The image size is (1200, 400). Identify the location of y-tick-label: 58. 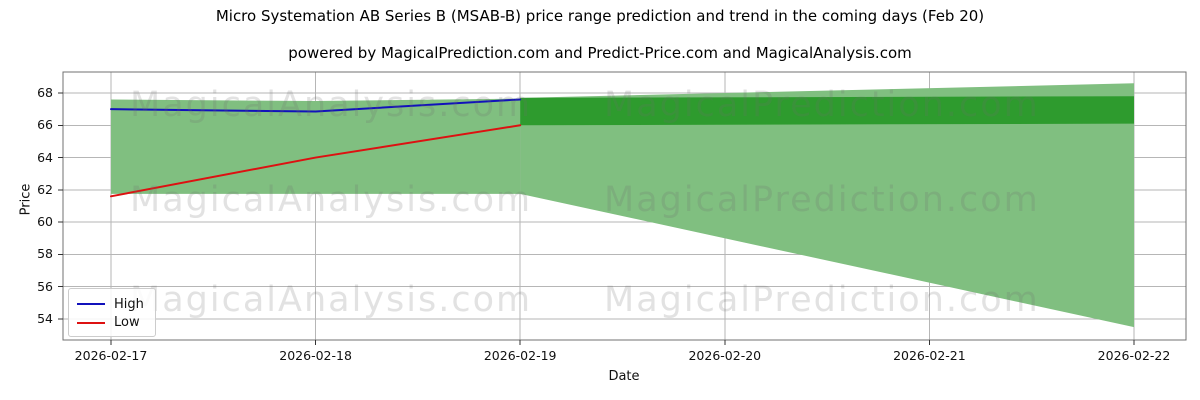
(45, 254).